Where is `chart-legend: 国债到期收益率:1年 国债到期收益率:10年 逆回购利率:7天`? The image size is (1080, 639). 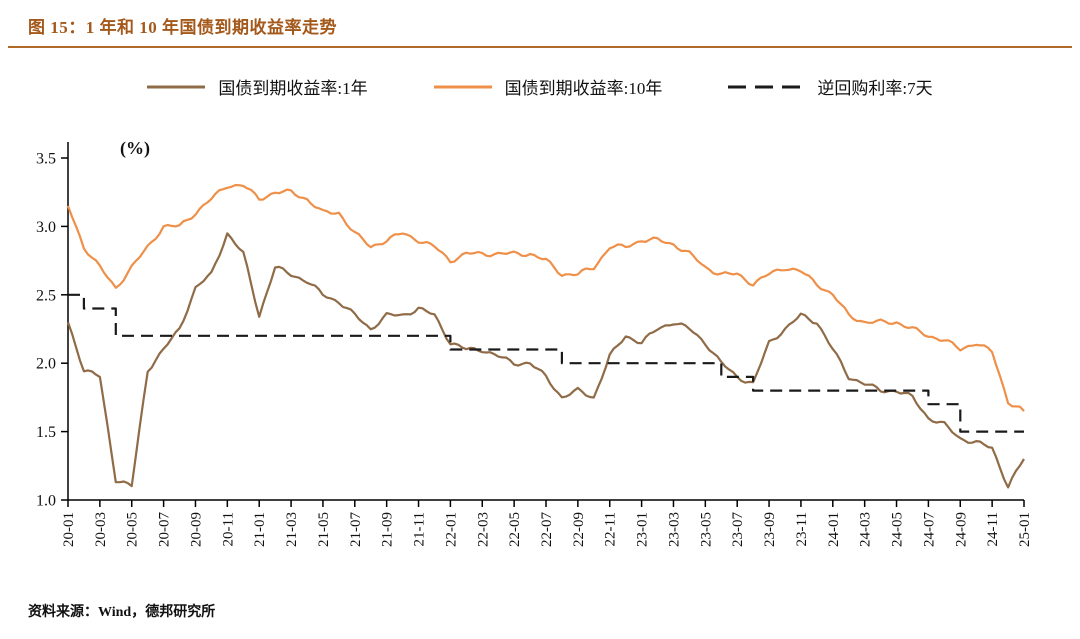
chart-legend: 国债到期收益率:1年 国债到期收益率:10年 逆回购利率:7天 is located at coordinates (540, 86).